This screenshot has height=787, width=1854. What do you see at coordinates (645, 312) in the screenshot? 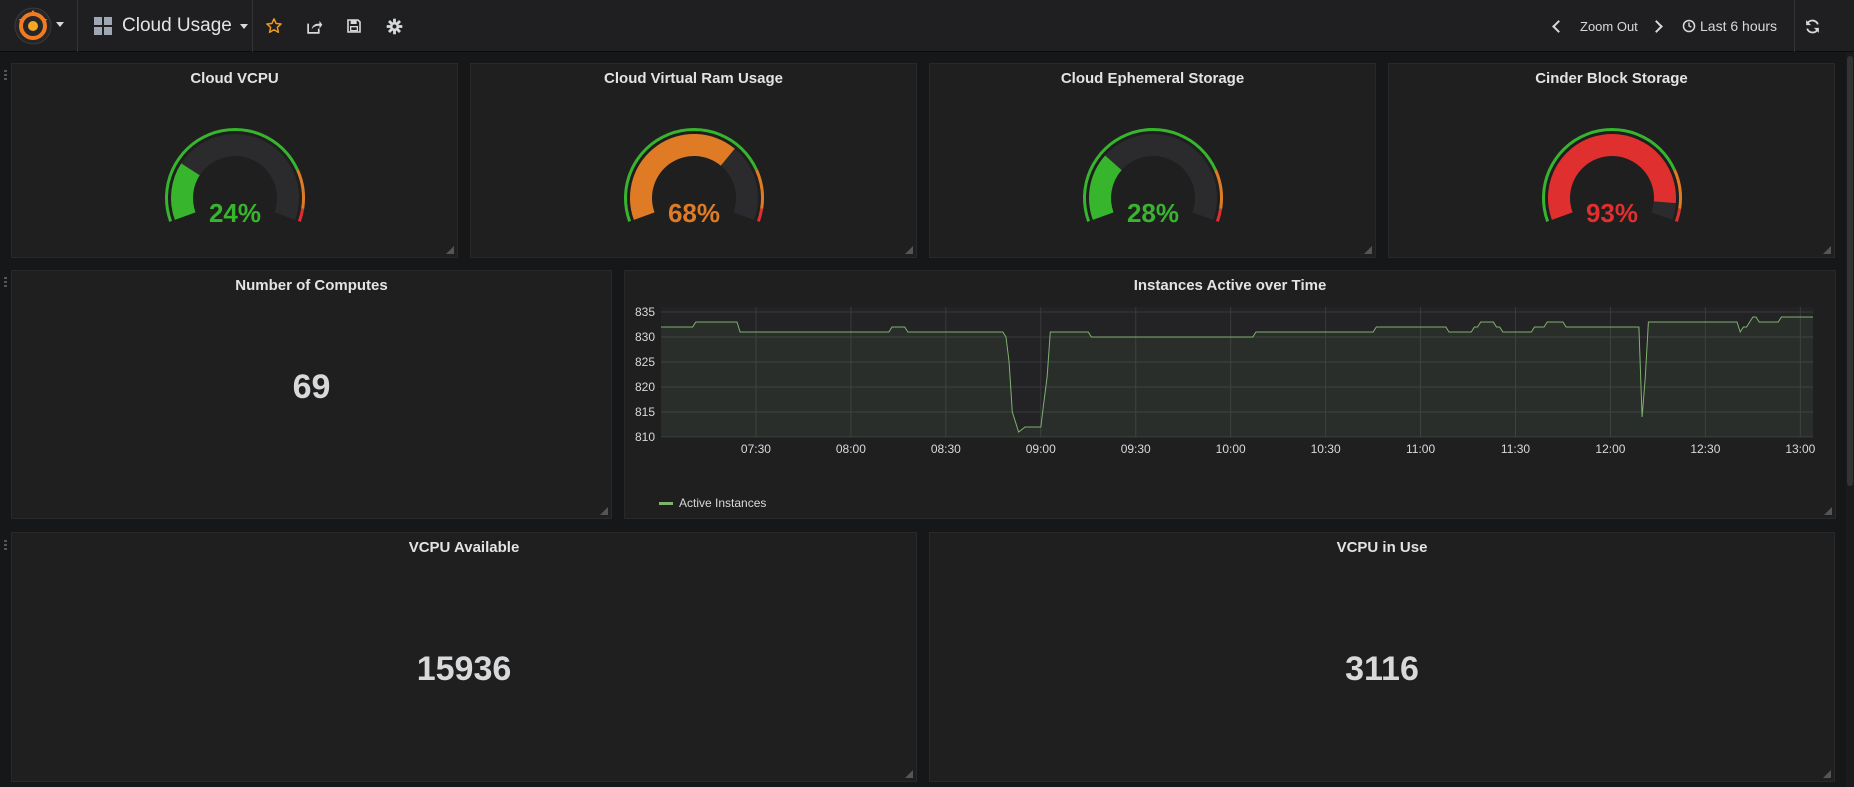
I see `y-tick-label: 835` at bounding box center [645, 312].